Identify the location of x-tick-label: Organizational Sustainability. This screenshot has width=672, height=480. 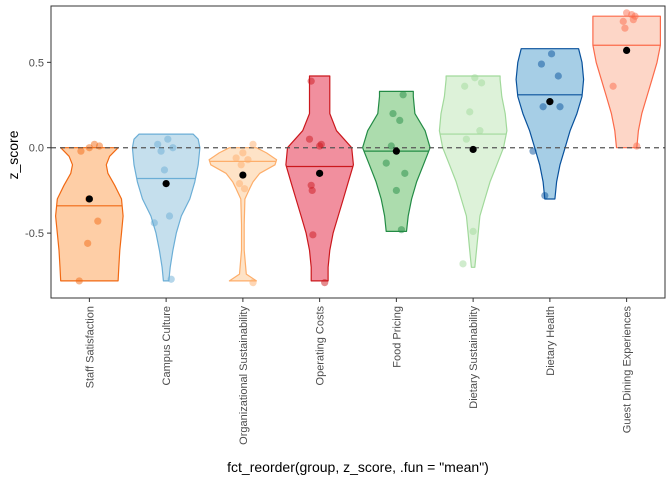
(244, 375).